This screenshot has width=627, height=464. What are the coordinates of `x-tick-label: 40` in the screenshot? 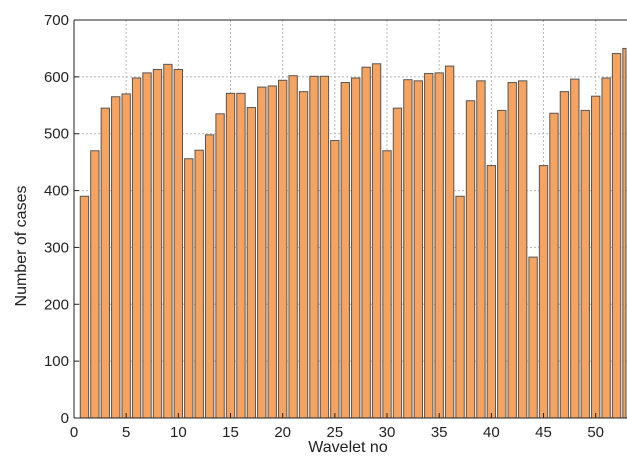 It's located at (491, 432).